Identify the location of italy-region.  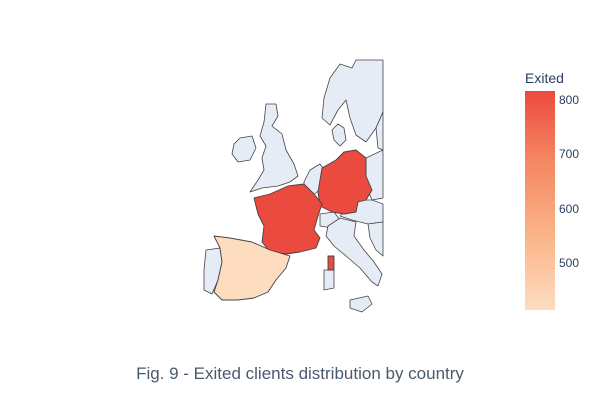
(354, 252).